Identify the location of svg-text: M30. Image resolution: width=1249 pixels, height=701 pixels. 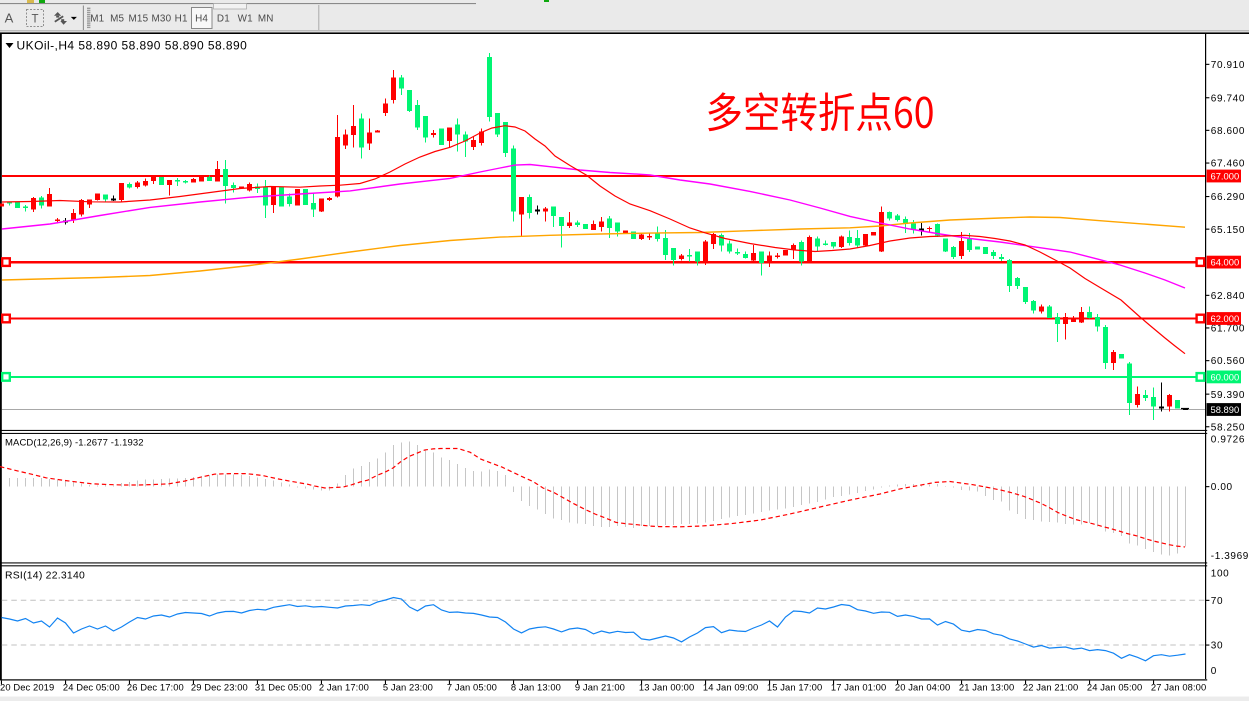
(161, 19).